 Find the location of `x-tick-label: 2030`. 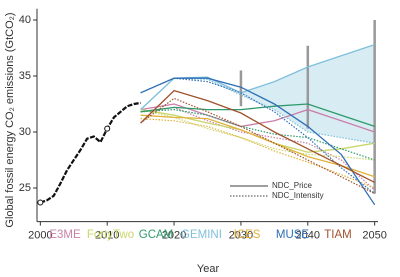

x-tick-label: 2030 is located at coordinates (241, 236).